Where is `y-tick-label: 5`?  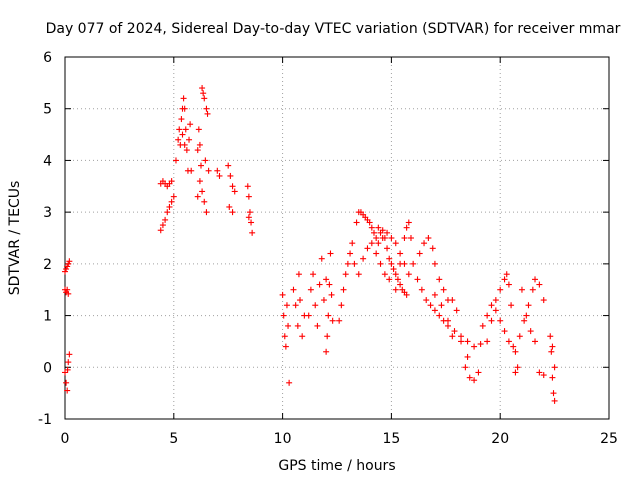
y-tick-label: 5 is located at coordinates (47, 110).